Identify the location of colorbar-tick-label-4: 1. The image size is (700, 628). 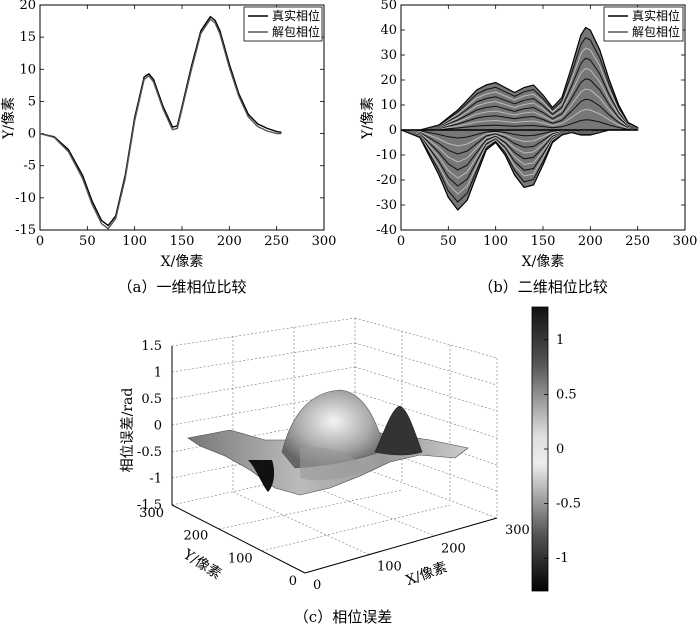
(560, 340).